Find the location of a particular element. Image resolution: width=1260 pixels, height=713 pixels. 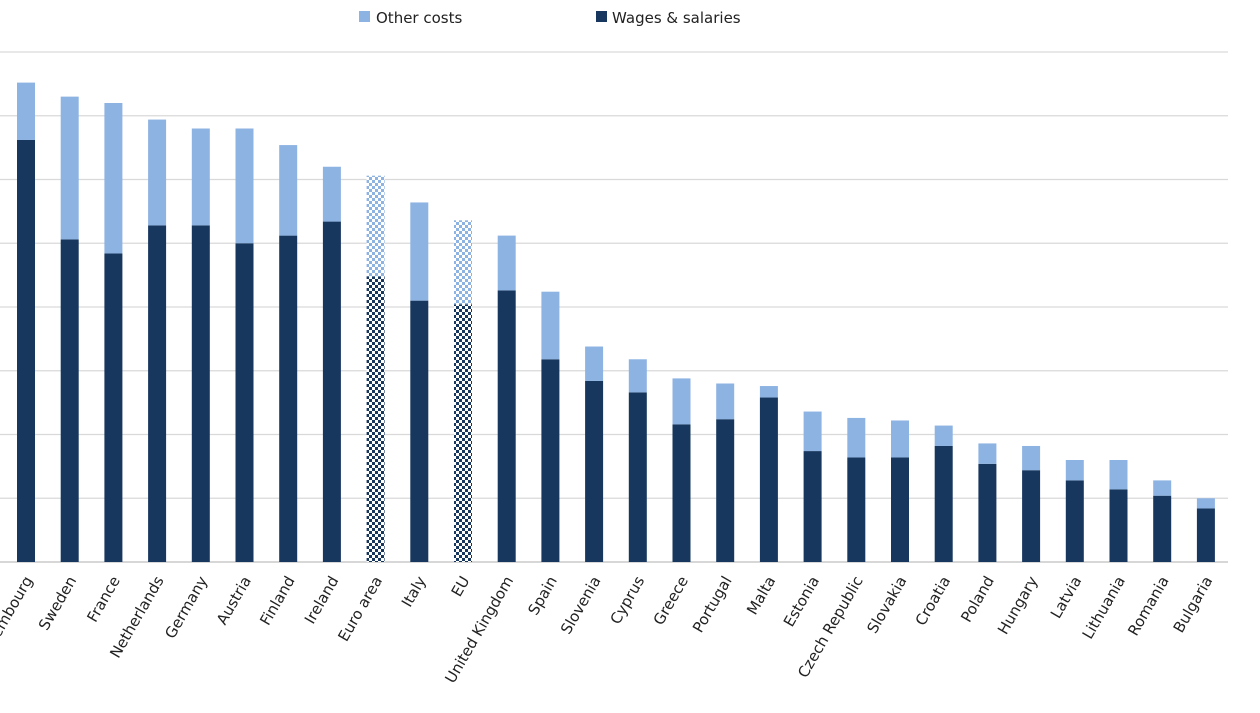

x-tick-label: Italy is located at coordinates (414, 591).